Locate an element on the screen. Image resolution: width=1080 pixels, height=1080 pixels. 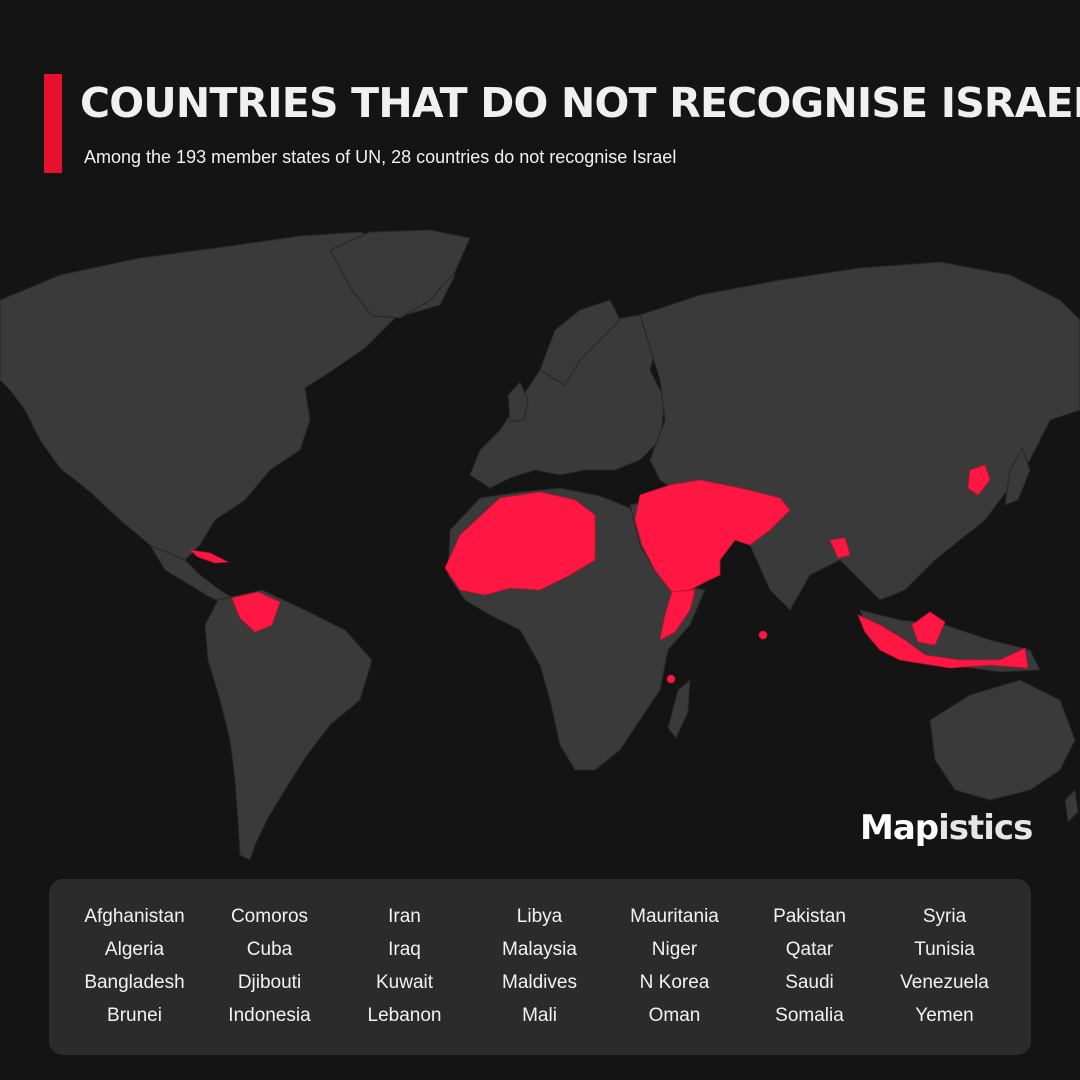
country-name: Malaysia is located at coordinates (539, 949).